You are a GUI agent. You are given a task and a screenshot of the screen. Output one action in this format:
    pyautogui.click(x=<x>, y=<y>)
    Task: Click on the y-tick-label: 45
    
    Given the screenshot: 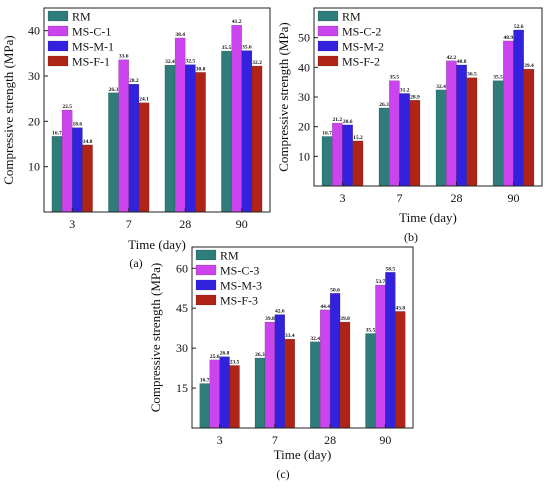 What is the action you would take?
    pyautogui.click(x=182, y=308)
    